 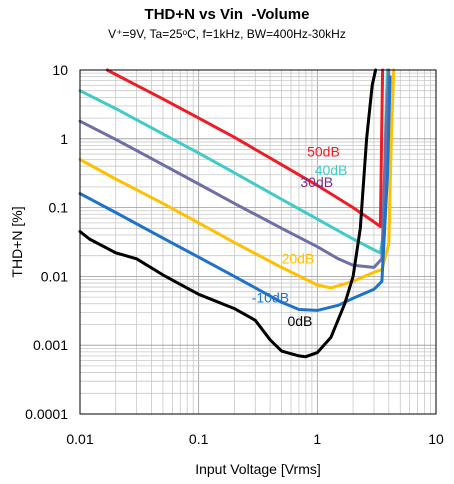 What do you see at coordinates (60, 70) in the screenshot?
I see `y-tick-label: 10` at bounding box center [60, 70].